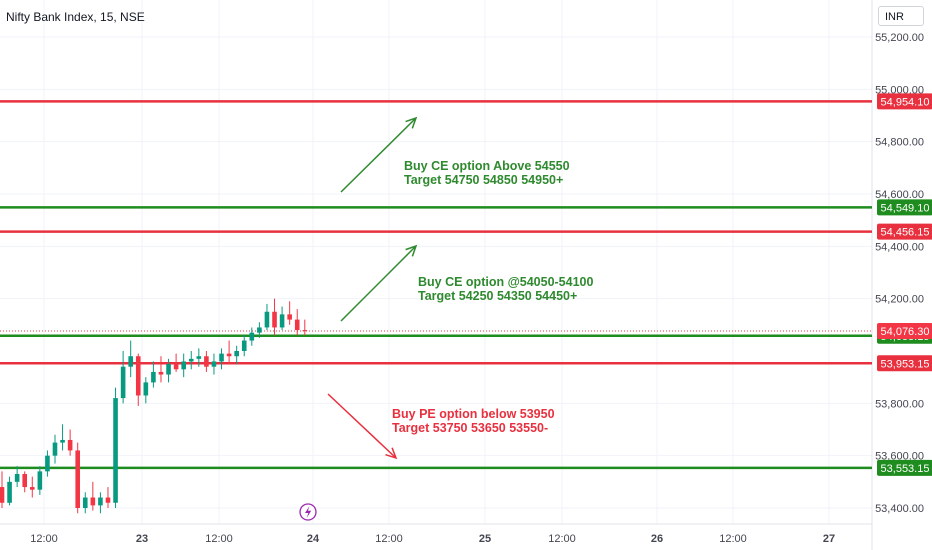 Image resolution: width=932 pixels, height=550 pixels. Describe the element at coordinates (313, 539) in the screenshot. I see `x-tick-label: 24` at that location.